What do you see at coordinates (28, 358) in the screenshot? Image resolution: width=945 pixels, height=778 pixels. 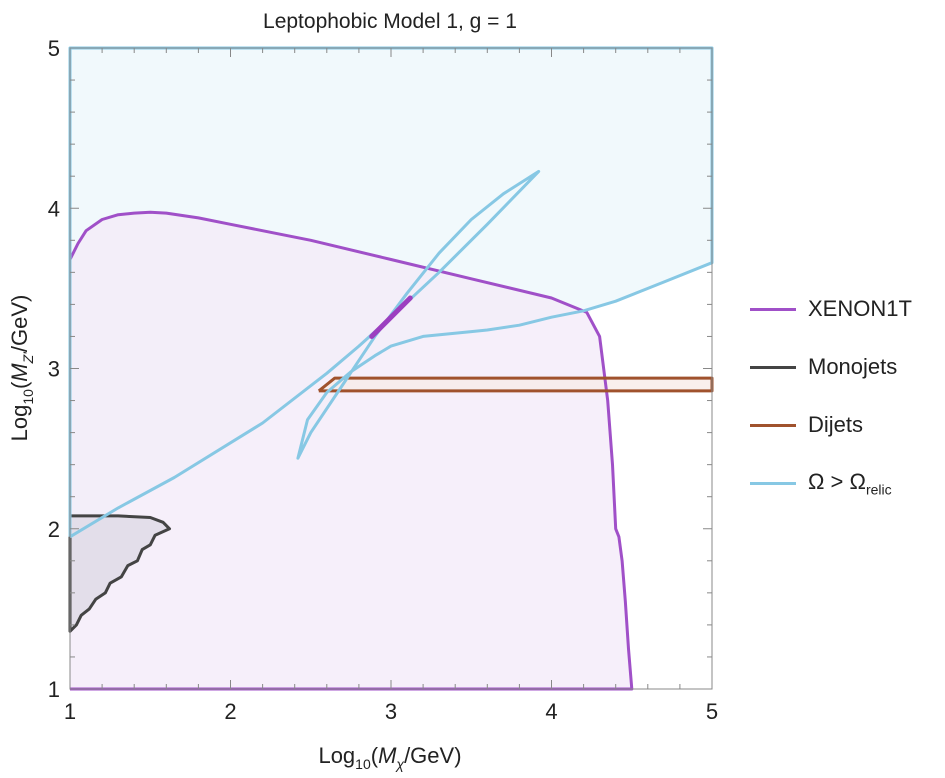 I see `y-axis-label-variable-subscript: Z'` at bounding box center [28, 358].